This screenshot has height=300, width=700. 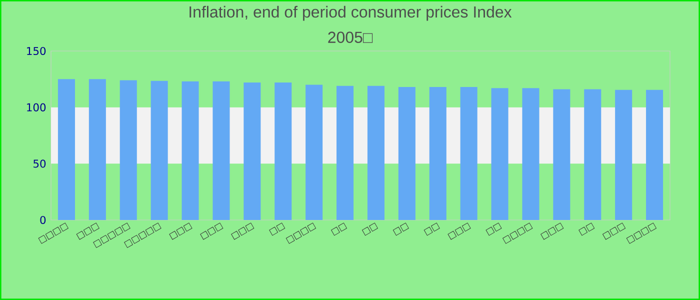 I want to click on chart-subtitle: 2005□, so click(x=350, y=37).